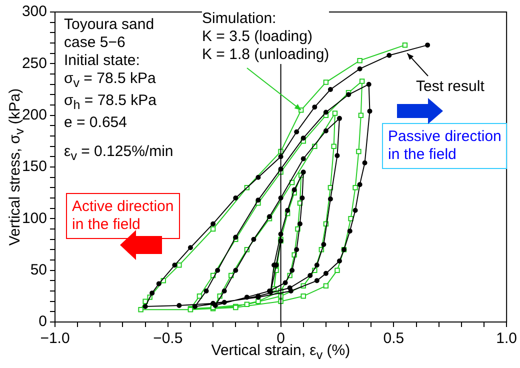 This screenshot has width=520, height=368. I want to click on y-tick-label: 300, so click(34, 11).